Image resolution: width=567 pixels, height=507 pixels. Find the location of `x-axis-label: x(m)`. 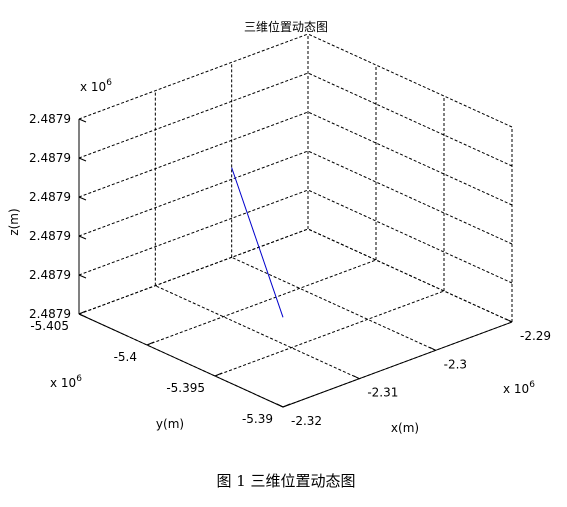

x-axis-label: x(m) is located at coordinates (405, 428).